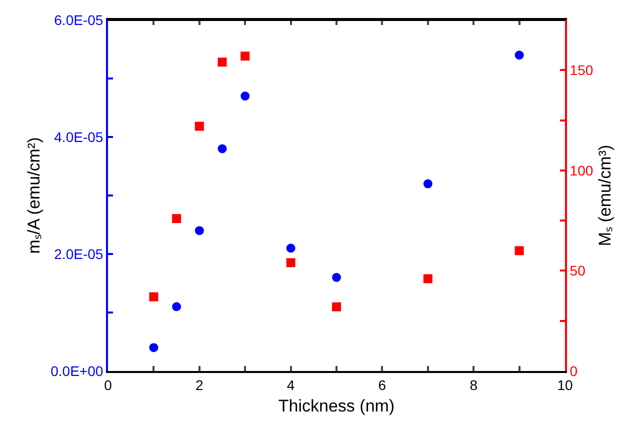 Image resolution: width=623 pixels, height=431 pixels. I want to click on y2-tick-label: 100, so click(582, 170).